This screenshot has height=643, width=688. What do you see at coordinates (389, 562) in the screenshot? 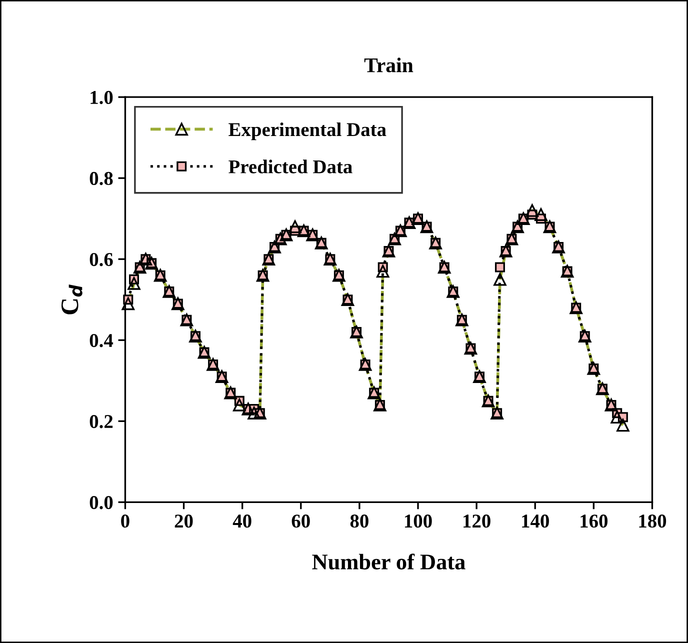
I see `x-axis-title: Number of Data` at bounding box center [389, 562].